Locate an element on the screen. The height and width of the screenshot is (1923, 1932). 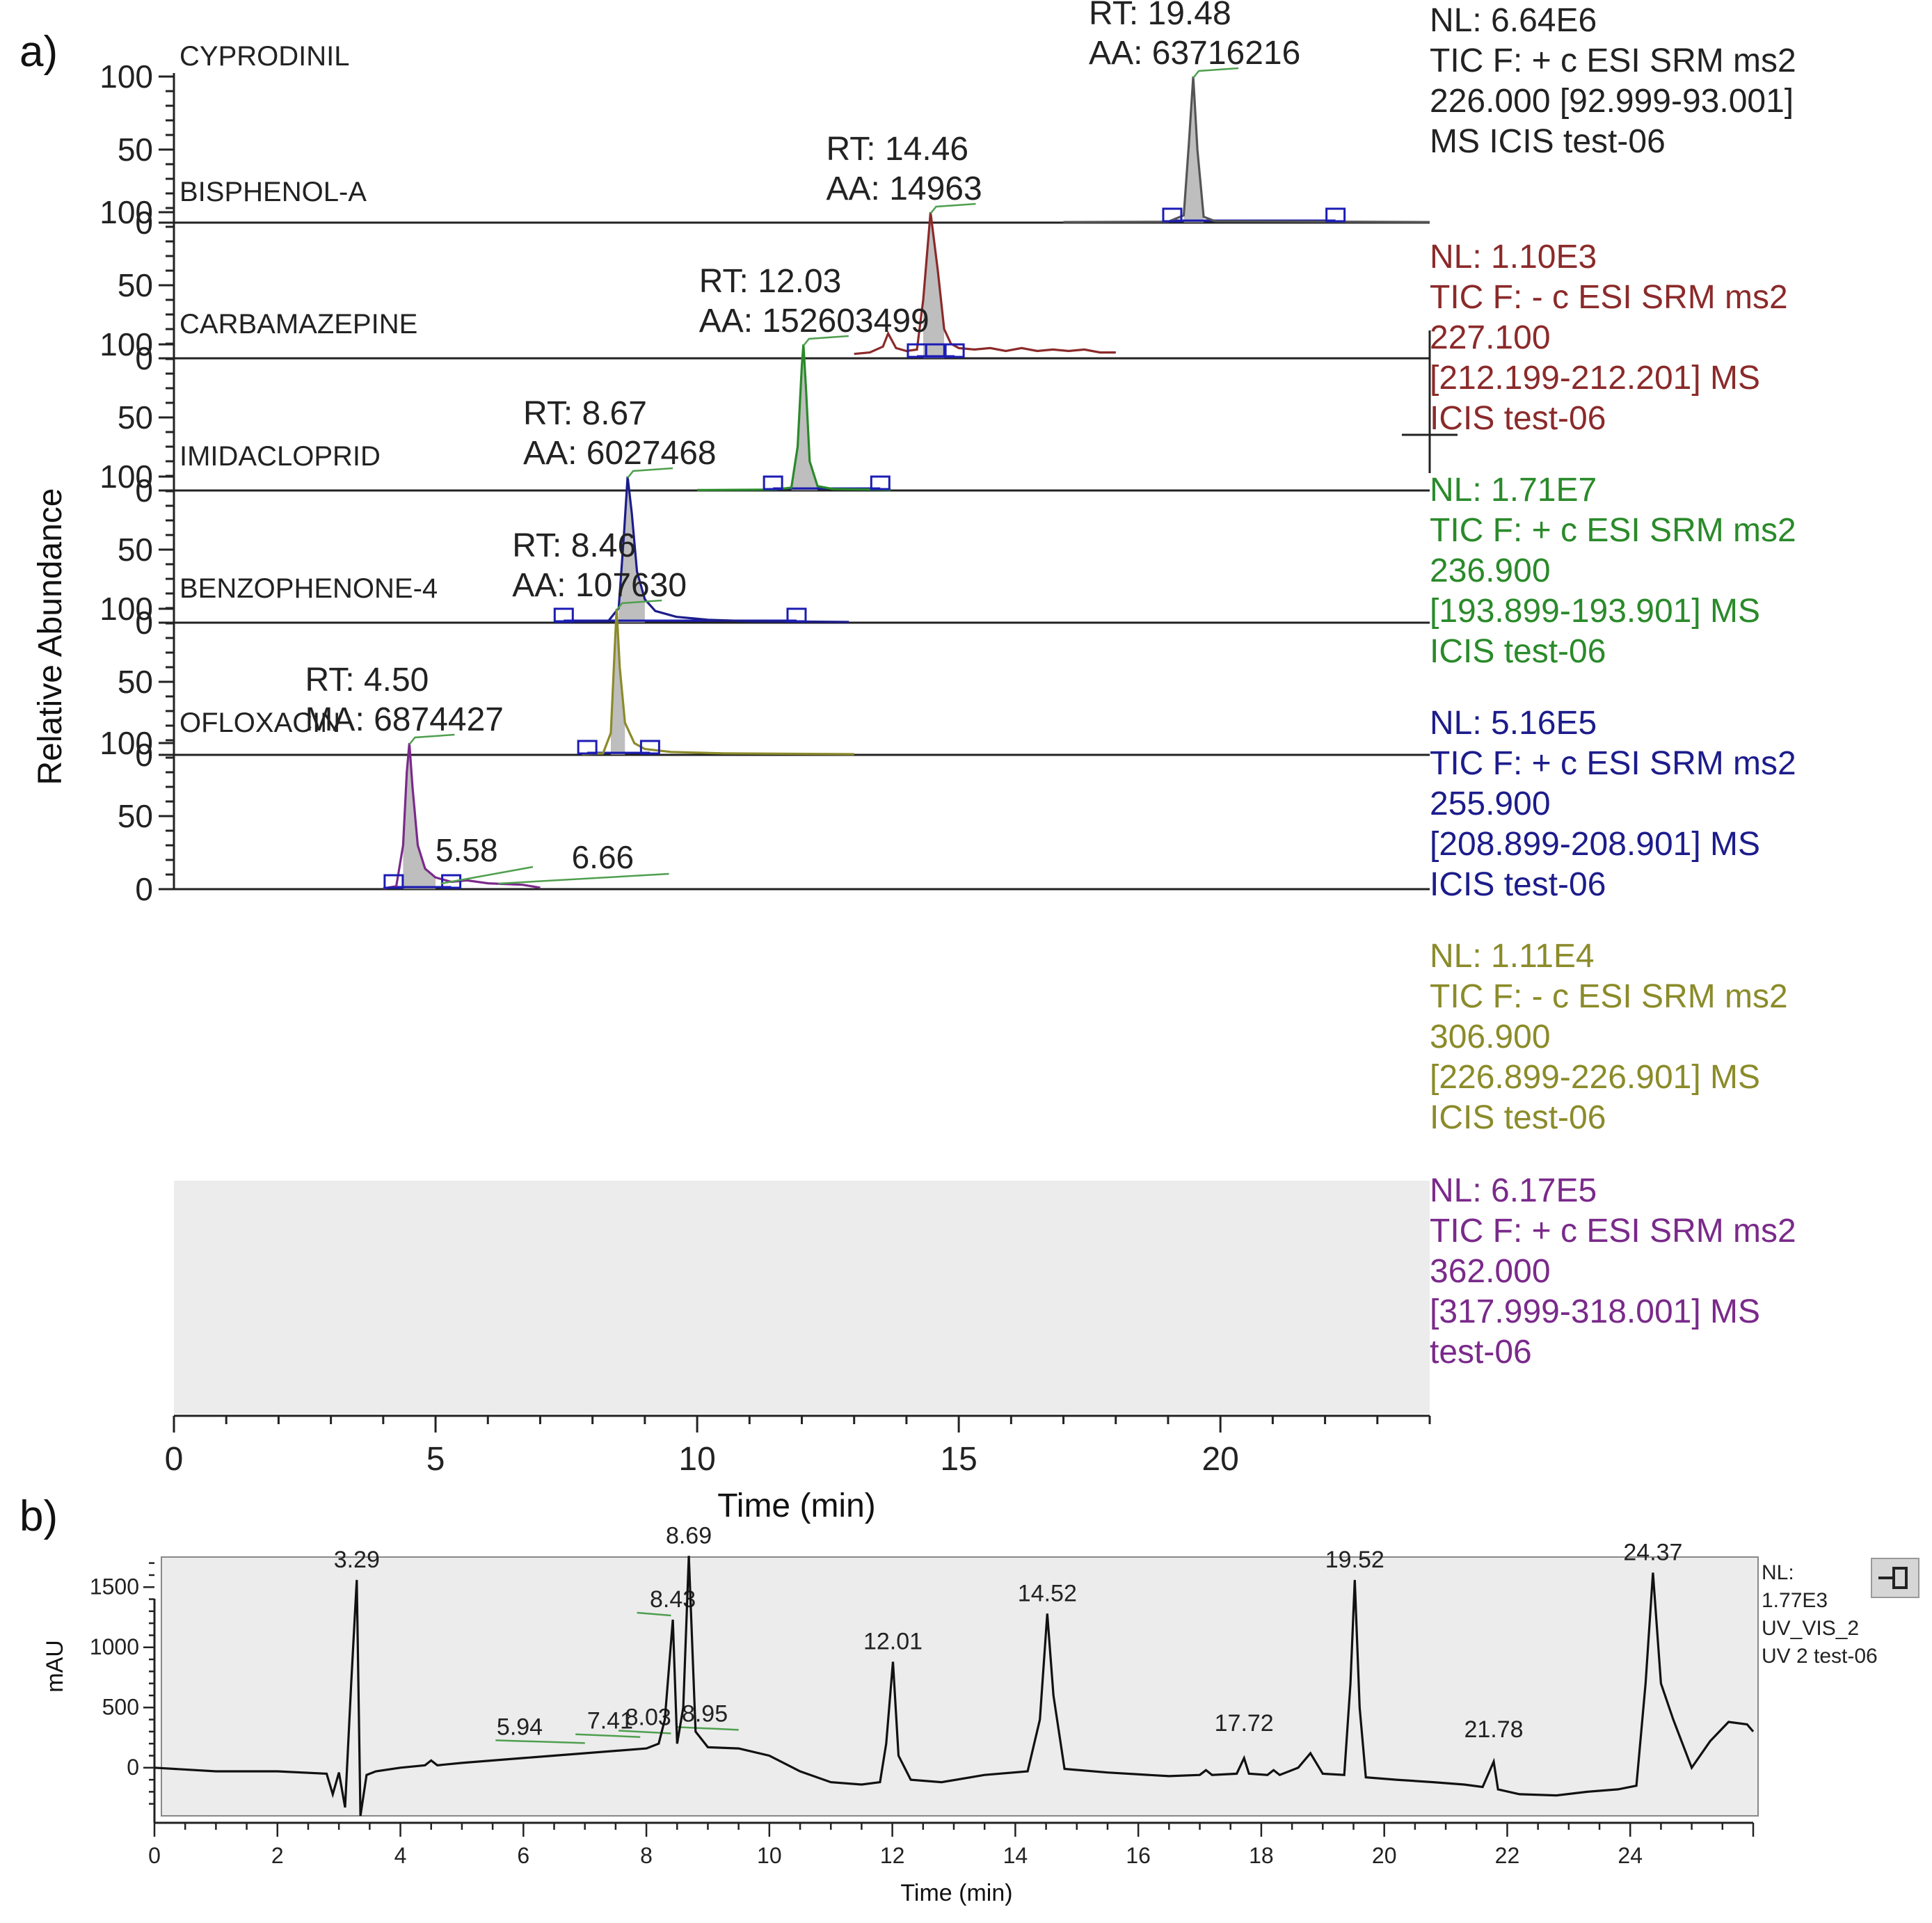
panel-a-x-axis-label: Time (min) is located at coordinates (796, 1505).